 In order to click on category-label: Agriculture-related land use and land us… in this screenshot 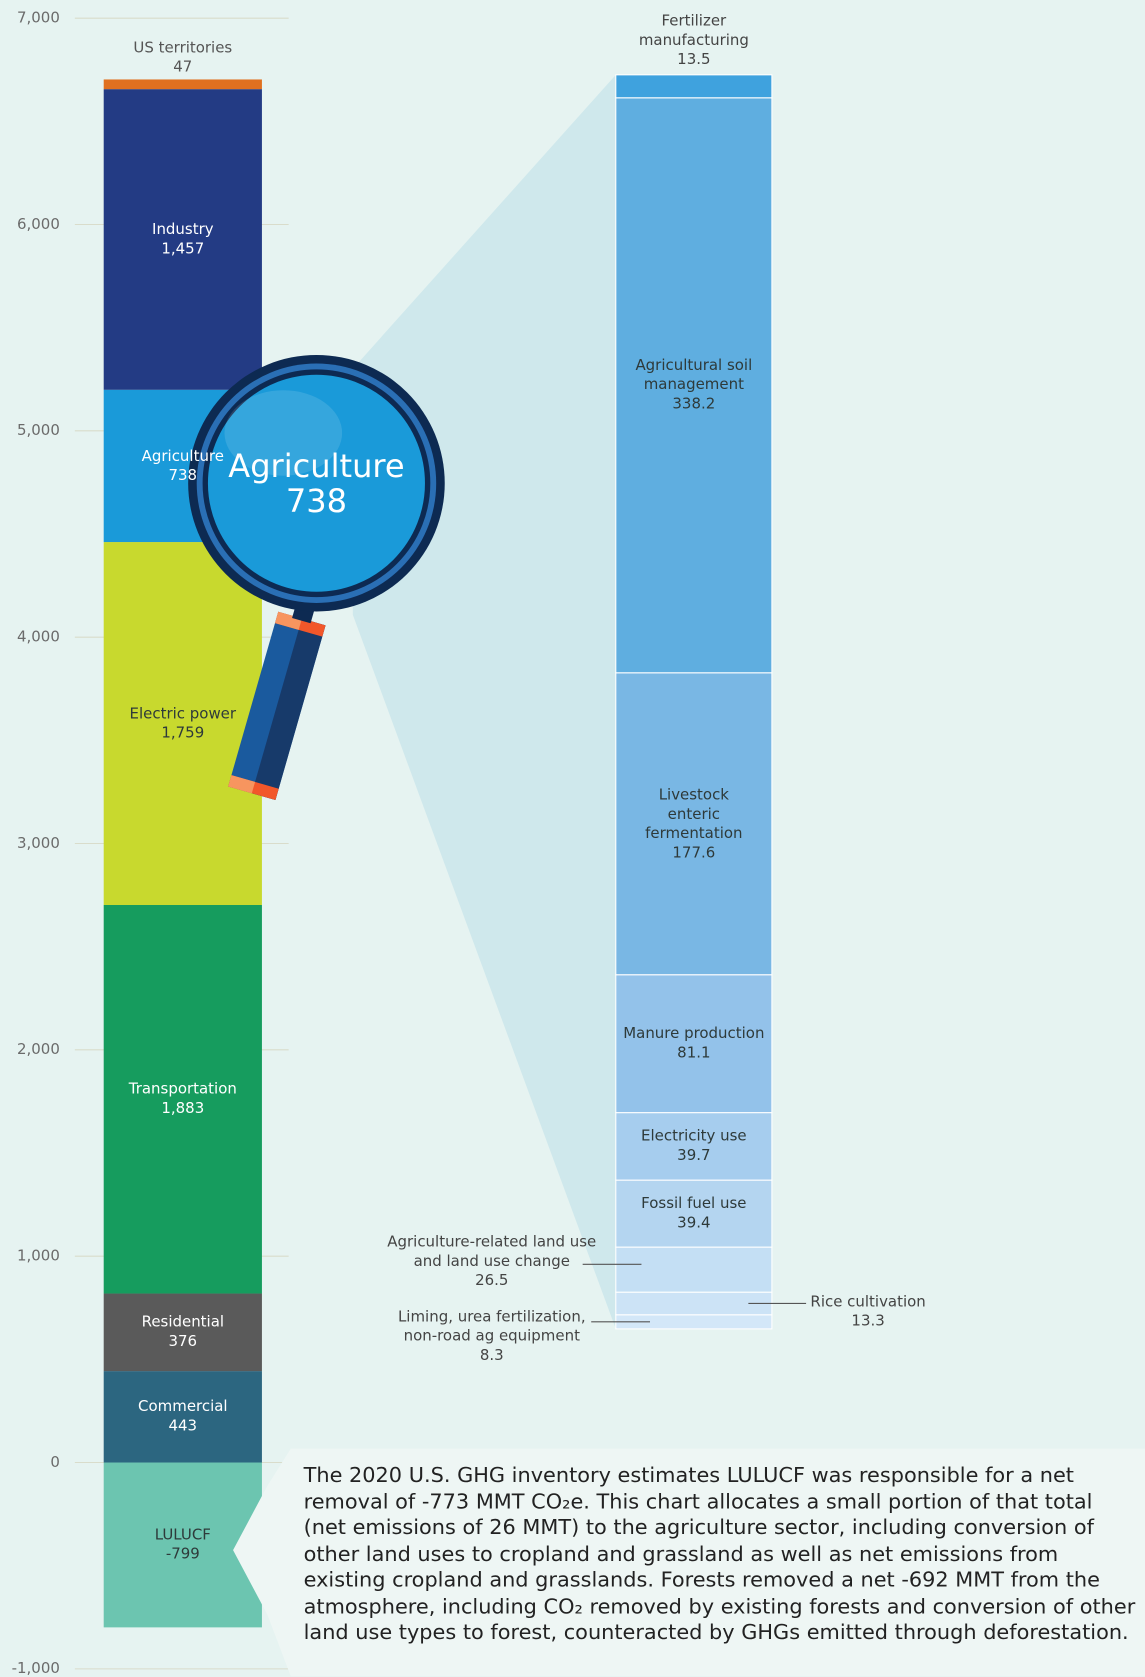, I will do `click(492, 1251)`.